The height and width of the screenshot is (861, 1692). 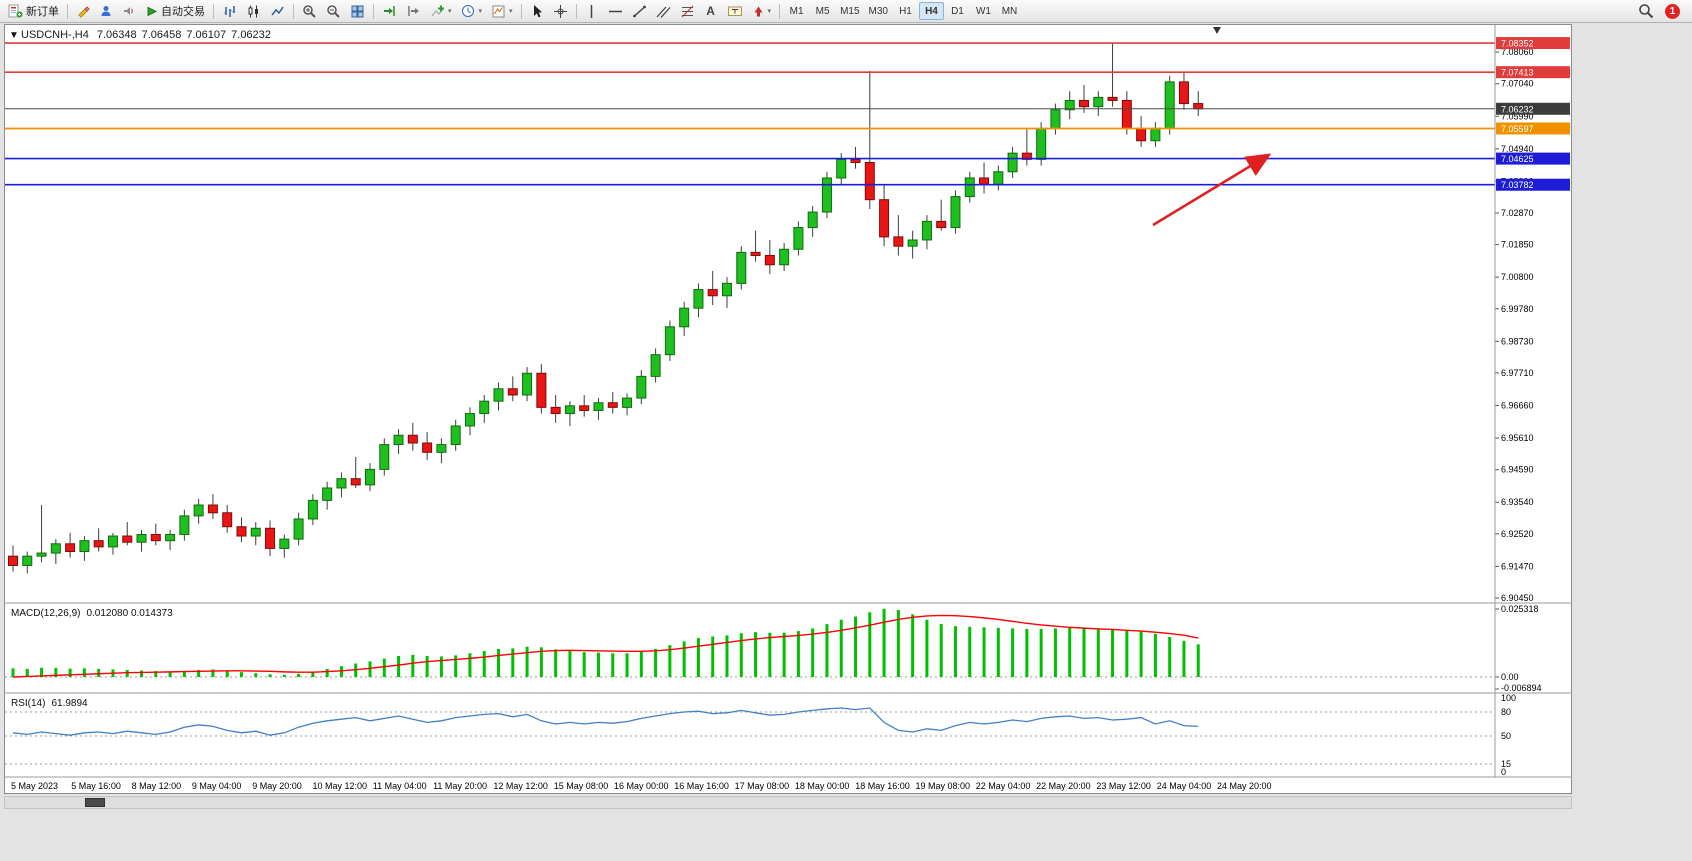 I want to click on price-badge-label: 7.08352, so click(x=1517, y=44).